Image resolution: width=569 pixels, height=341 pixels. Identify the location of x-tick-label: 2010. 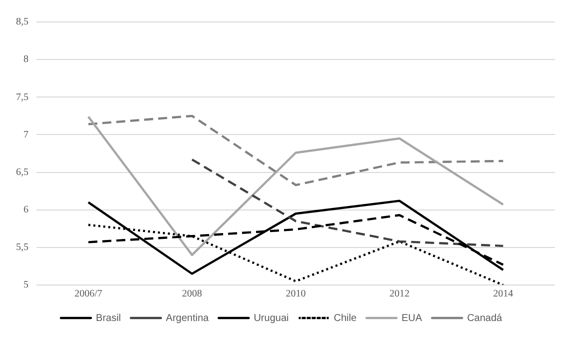
(296, 294).